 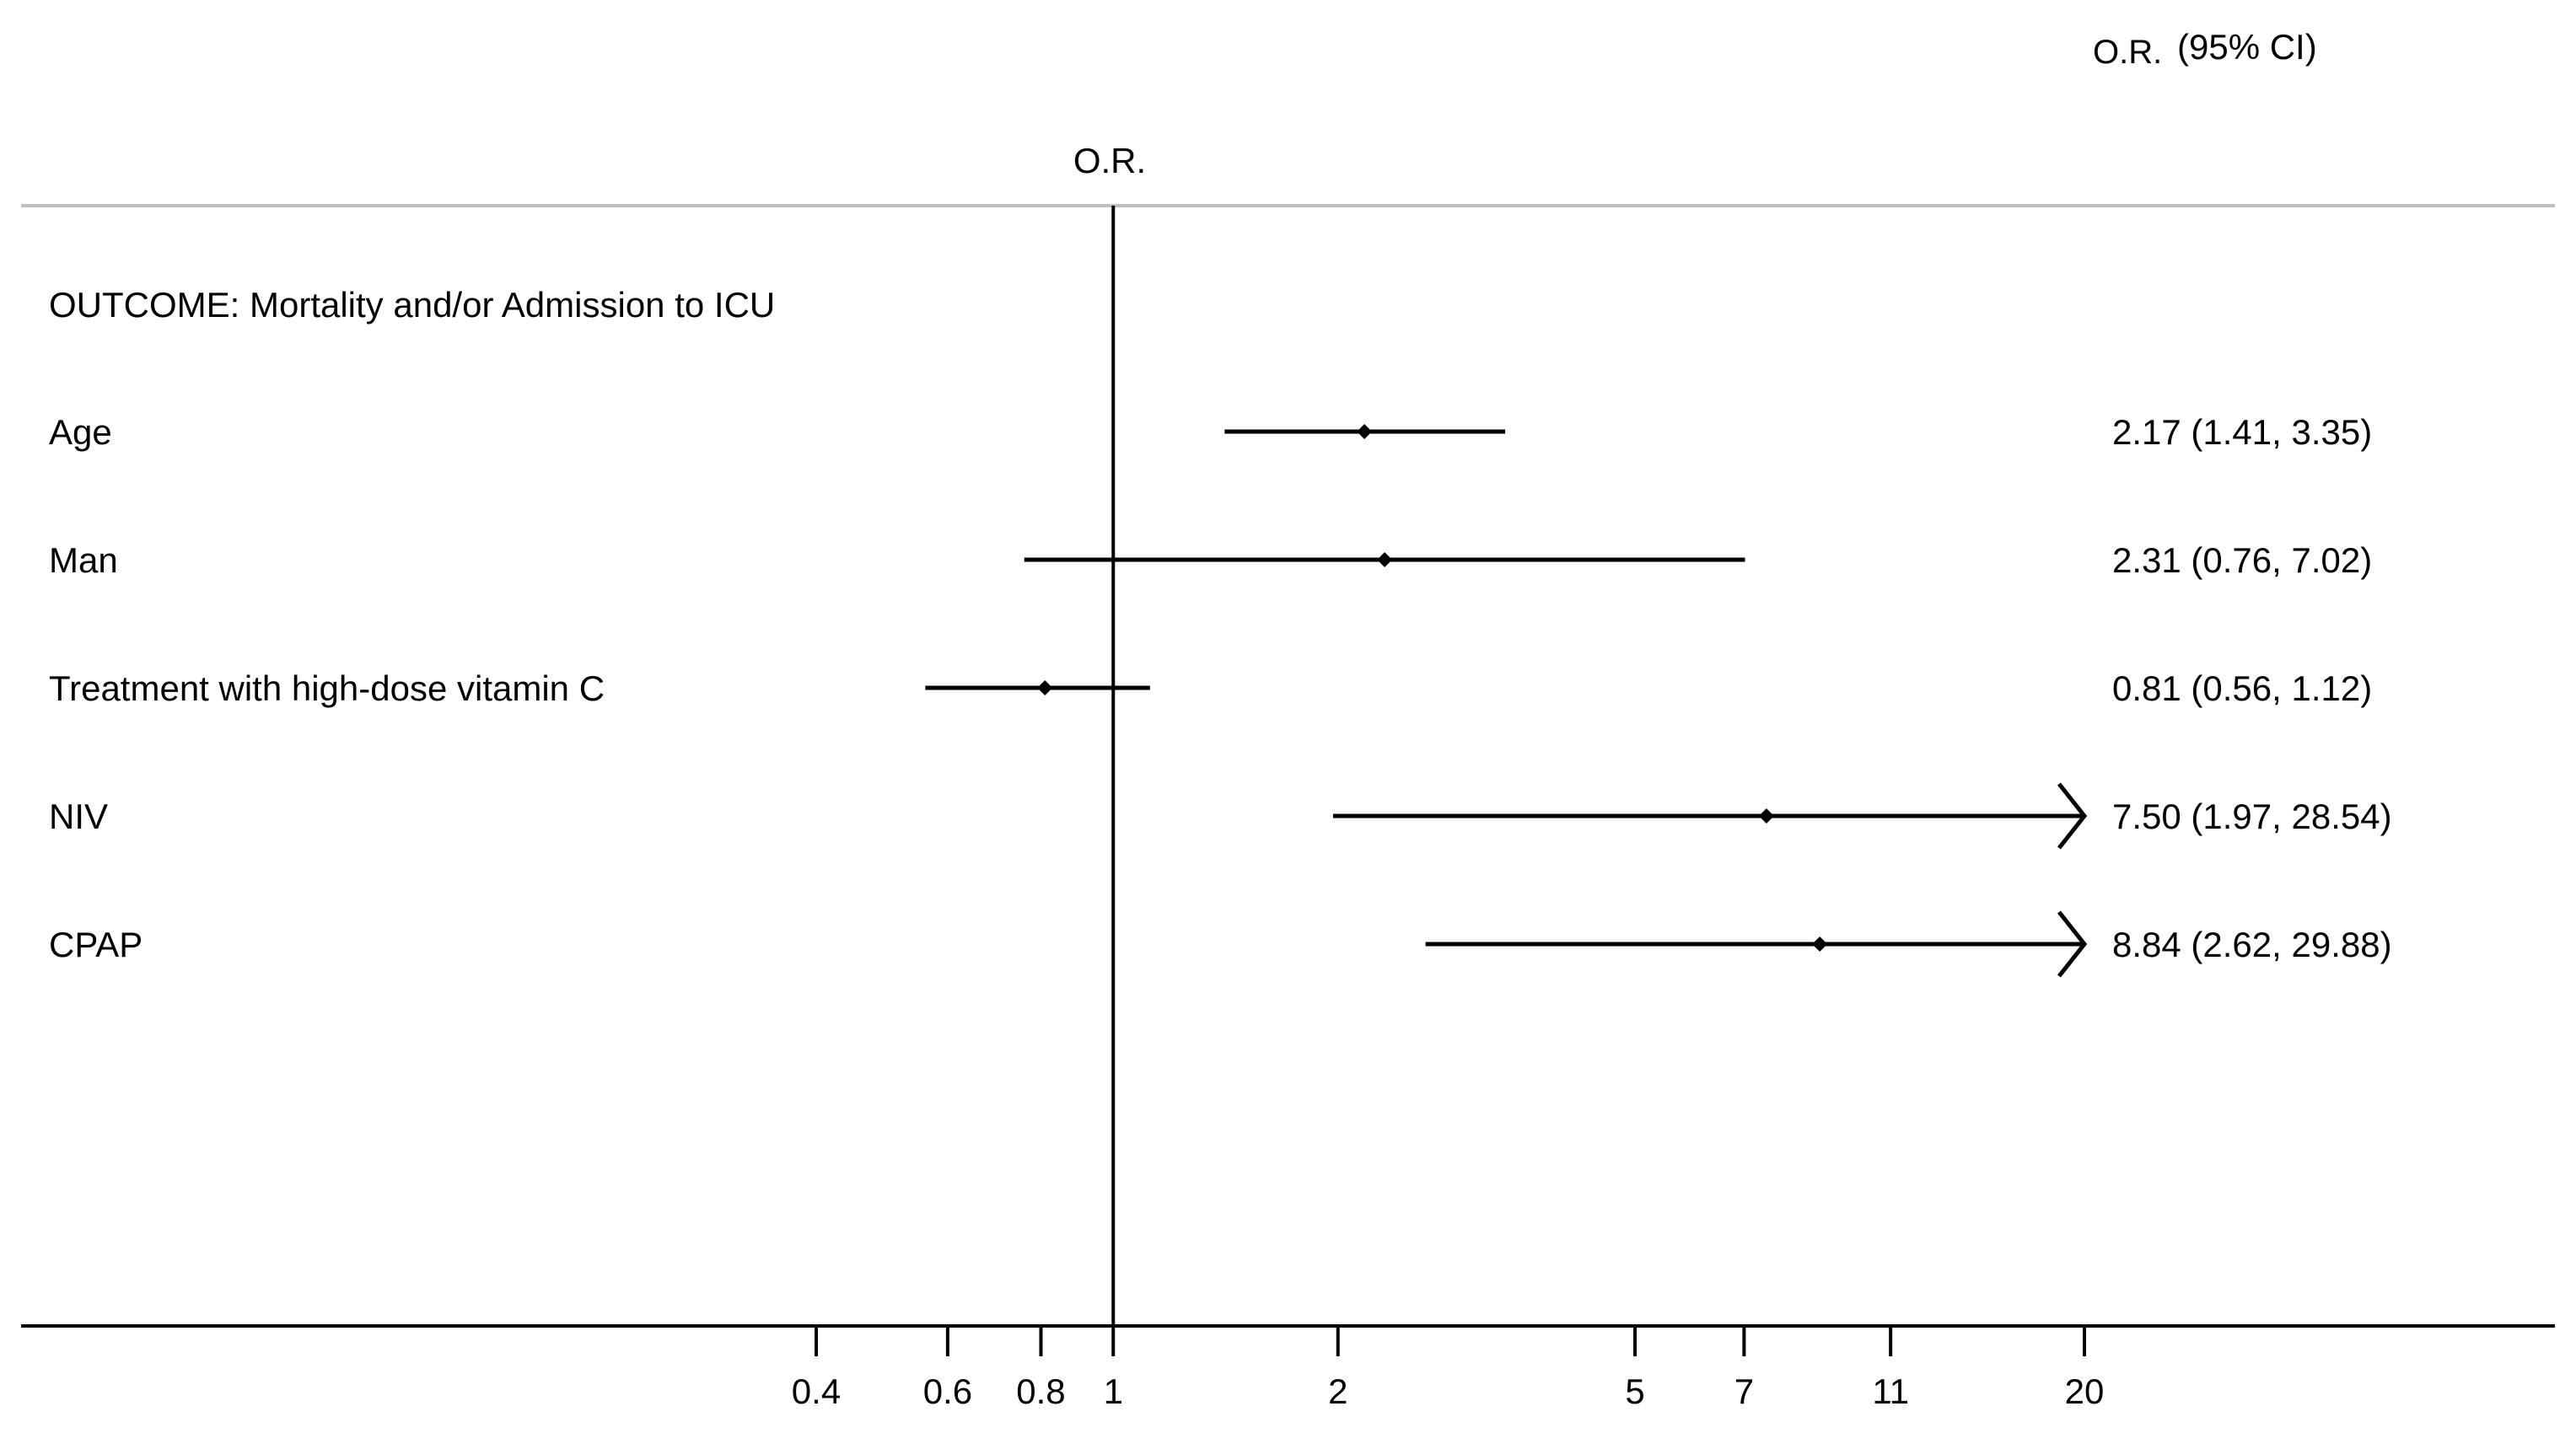 What do you see at coordinates (2242, 560) in the screenshot?
I see `estimate-text: 2.31 (0.76, 7.02)` at bounding box center [2242, 560].